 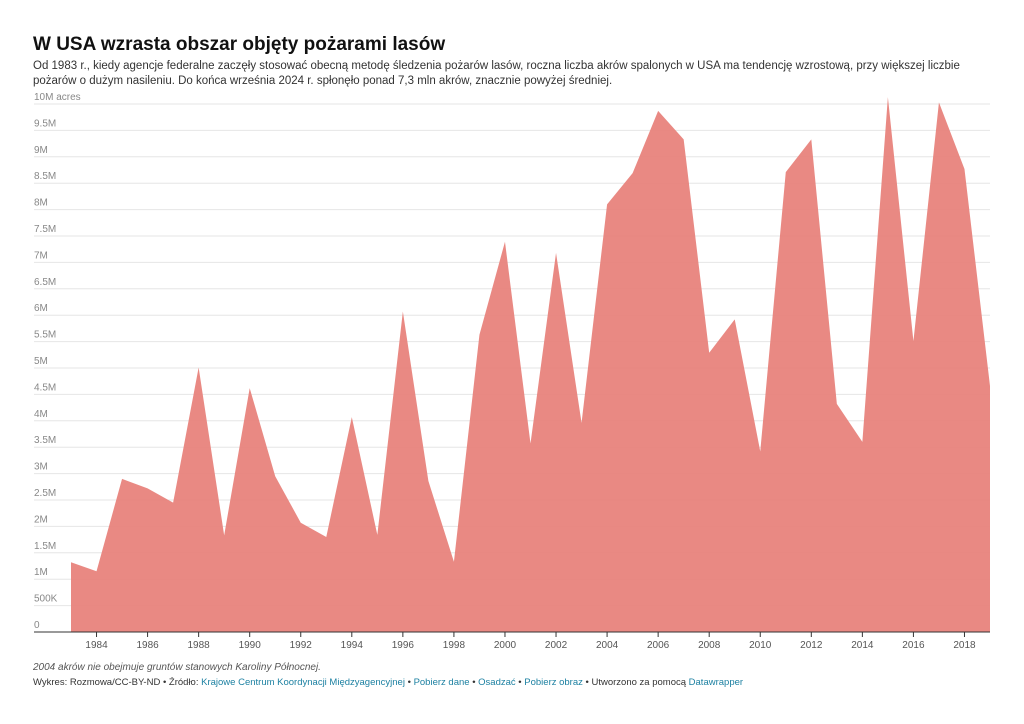 What do you see at coordinates (45, 493) in the screenshot?
I see `y-tick-label: 2.5M` at bounding box center [45, 493].